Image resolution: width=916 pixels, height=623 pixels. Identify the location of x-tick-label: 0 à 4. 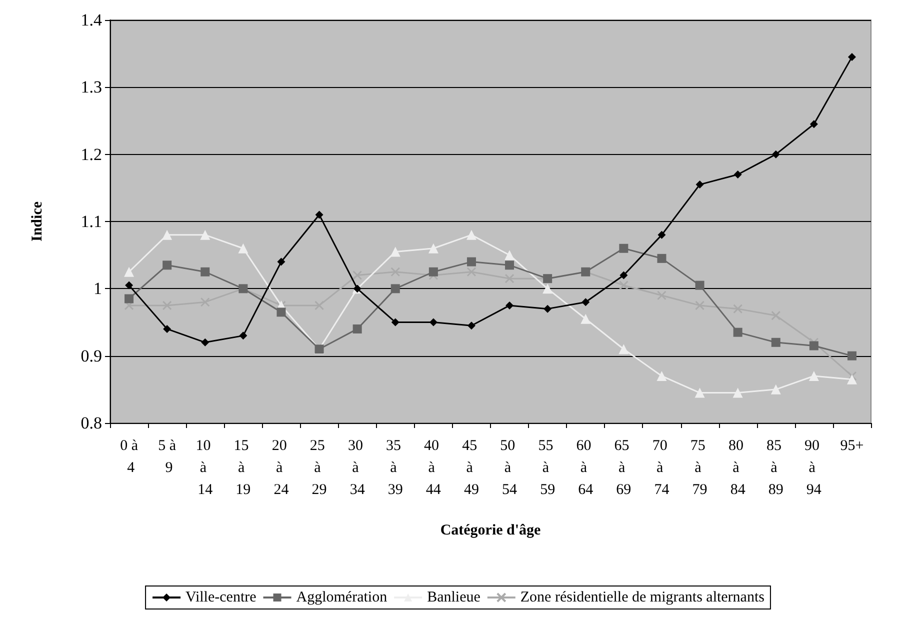
(129, 457).